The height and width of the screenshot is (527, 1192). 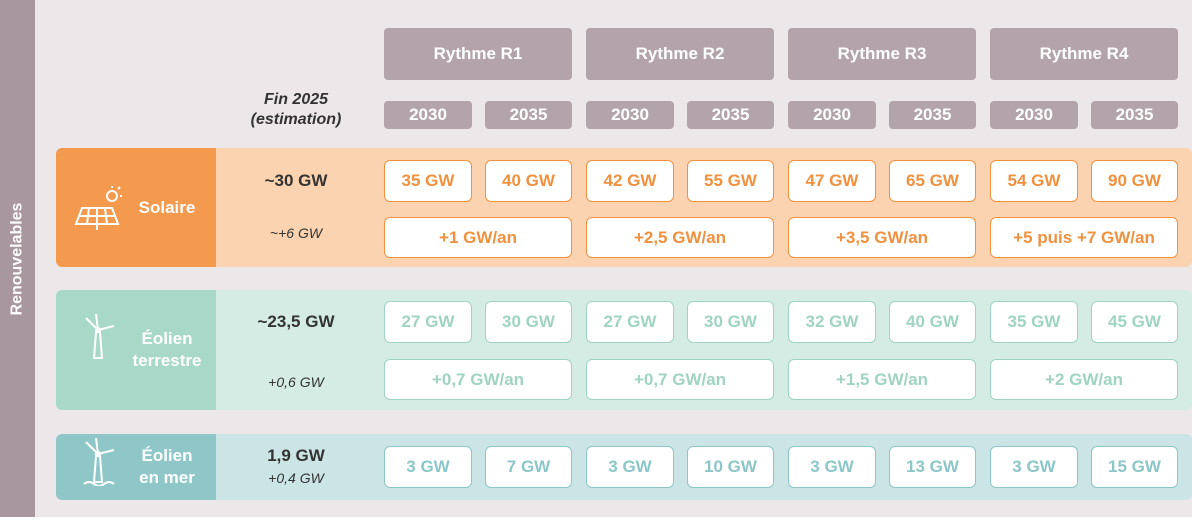 I want to click on rate-value: +2,5 GW/an, so click(x=680, y=237).